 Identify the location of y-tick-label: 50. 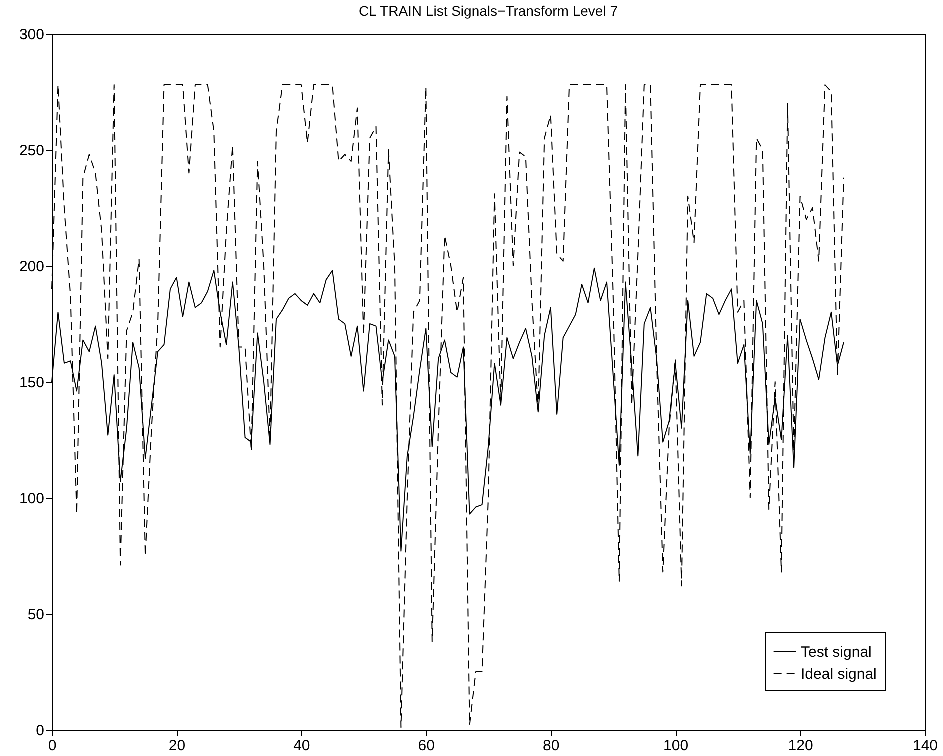
(36, 615).